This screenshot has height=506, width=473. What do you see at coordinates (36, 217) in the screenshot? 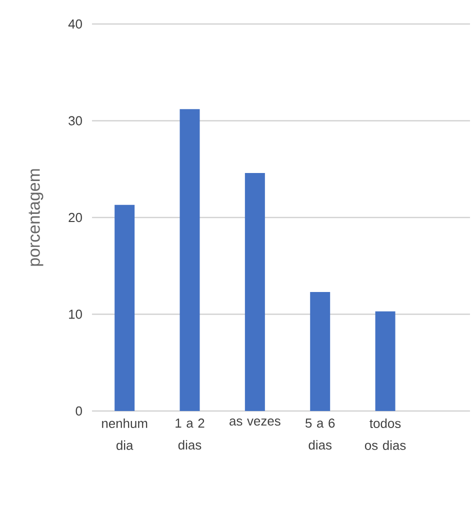
I see `y-axis-title: porcentagem` at bounding box center [36, 217].